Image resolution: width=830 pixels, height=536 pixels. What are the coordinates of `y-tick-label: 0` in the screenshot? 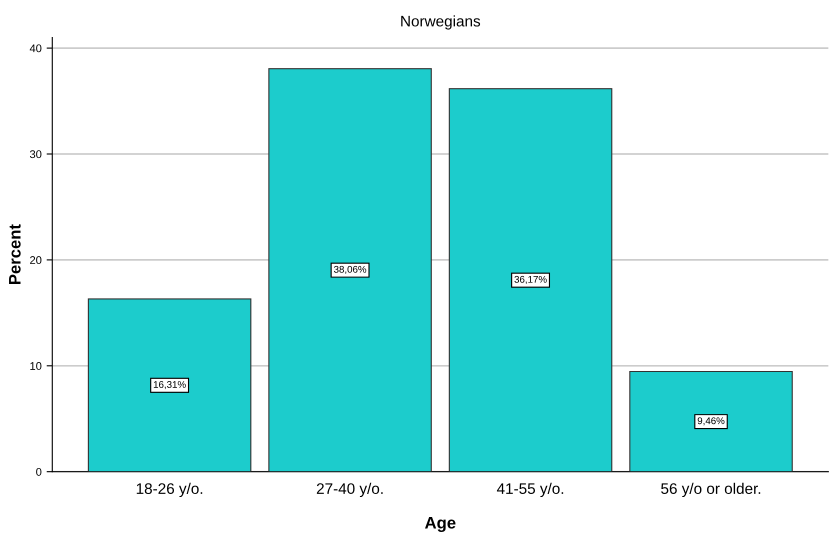 It's located at (39, 472).